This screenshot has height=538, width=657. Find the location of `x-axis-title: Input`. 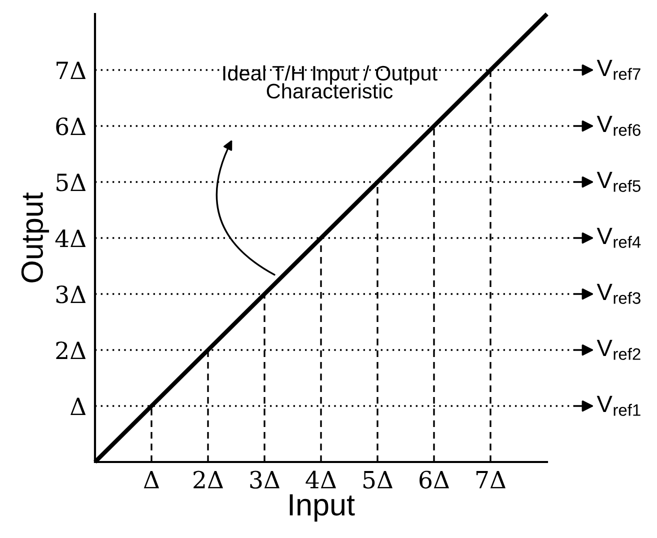

x-axis-title: Input is located at coordinates (322, 508).